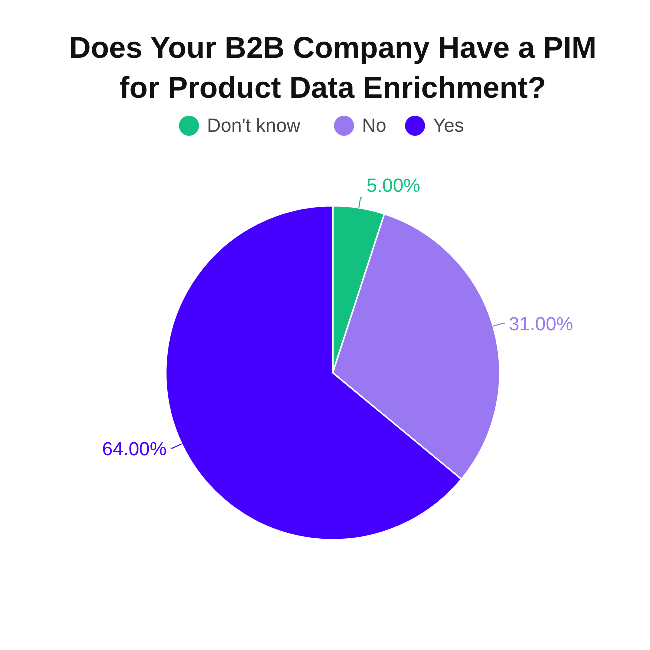  Describe the element at coordinates (541, 325) in the screenshot. I see `data-label: 31.00%` at that location.